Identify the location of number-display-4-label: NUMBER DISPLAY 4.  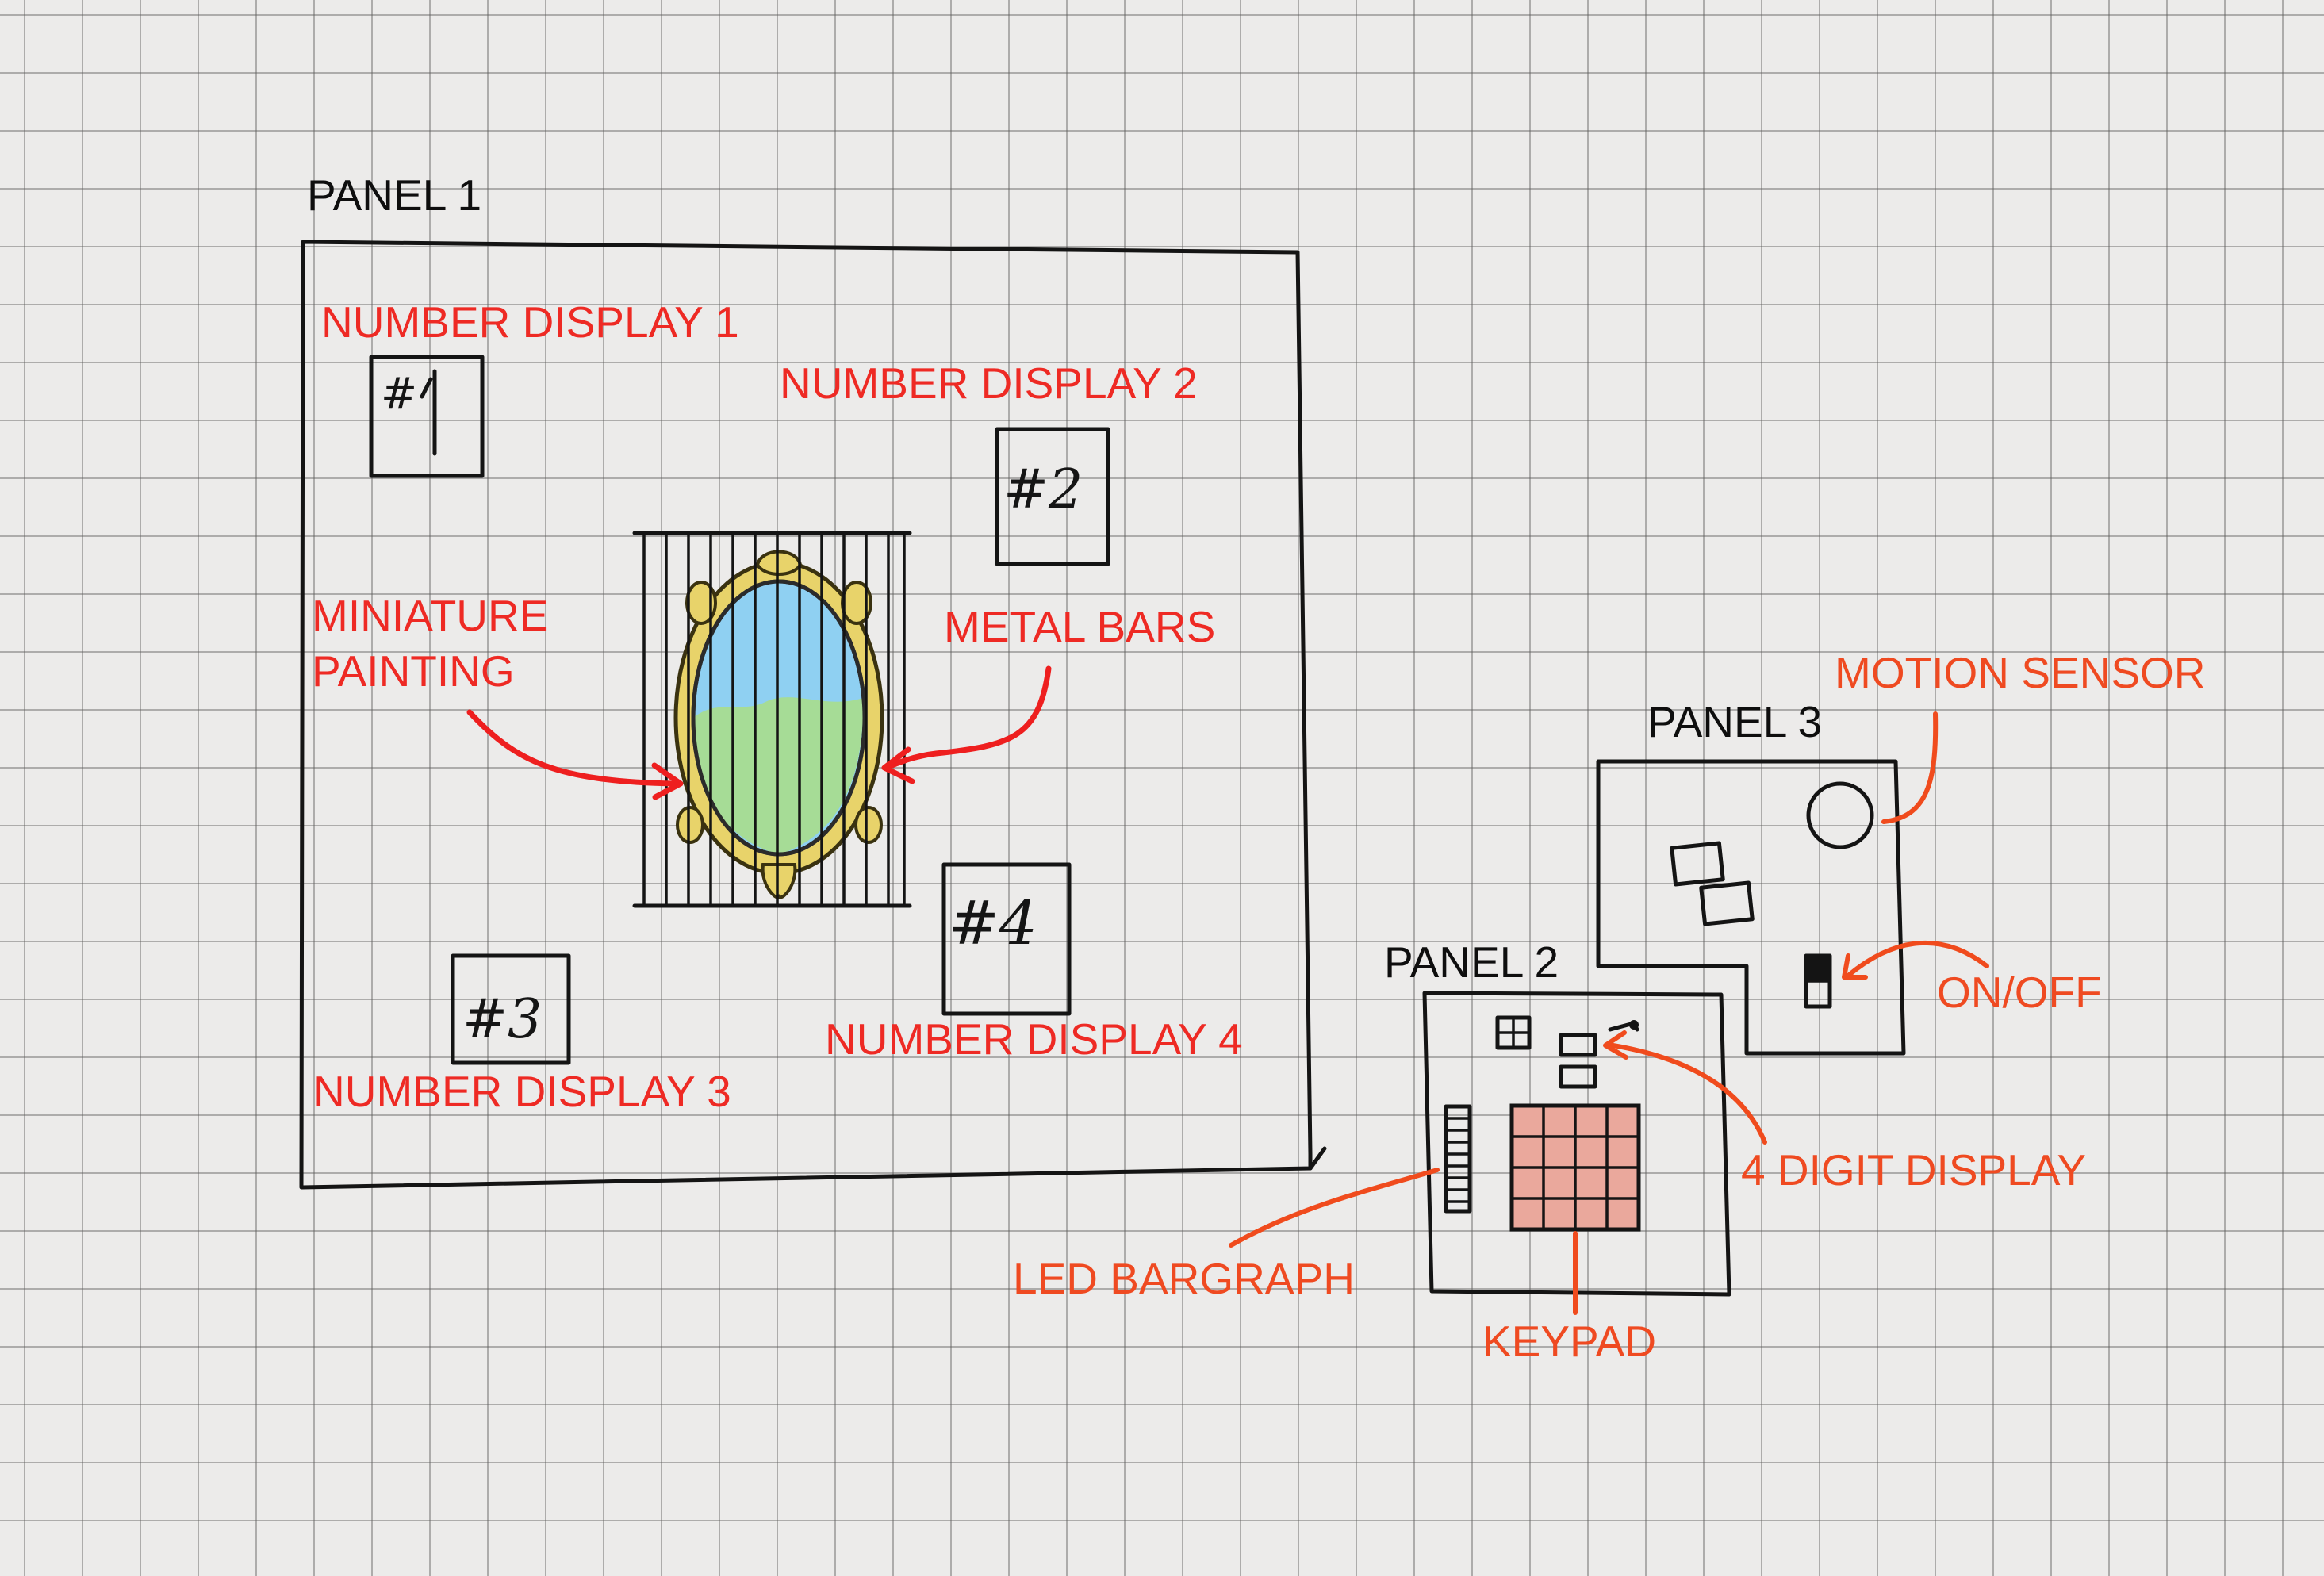
(1034, 1039).